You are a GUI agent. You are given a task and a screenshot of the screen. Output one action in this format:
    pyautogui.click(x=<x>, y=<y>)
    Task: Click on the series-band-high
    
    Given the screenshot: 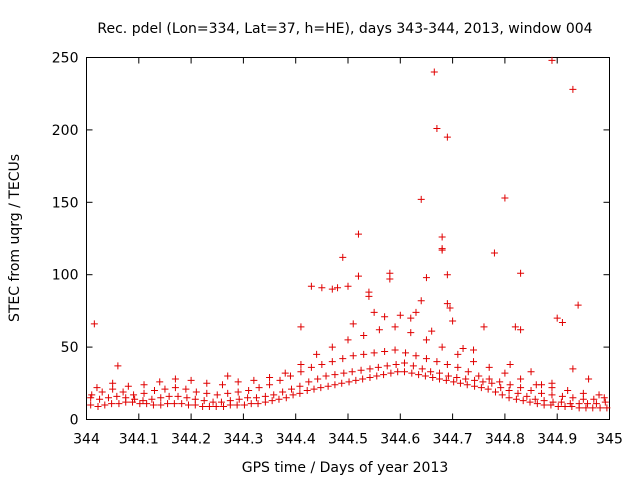 What is the action you would take?
    pyautogui.click(x=348, y=361)
    